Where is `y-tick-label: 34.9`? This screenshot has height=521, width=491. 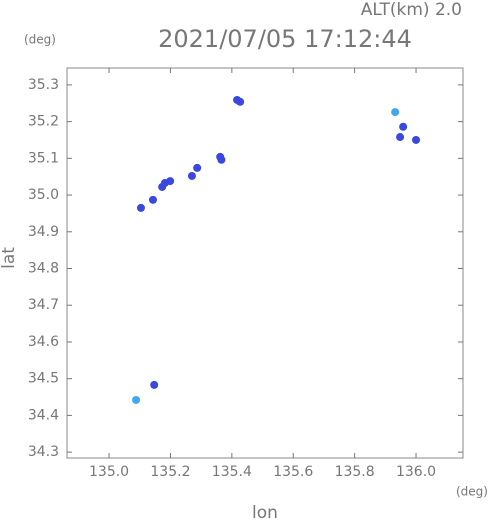
y-tick-label: 34.9 is located at coordinates (43, 232).